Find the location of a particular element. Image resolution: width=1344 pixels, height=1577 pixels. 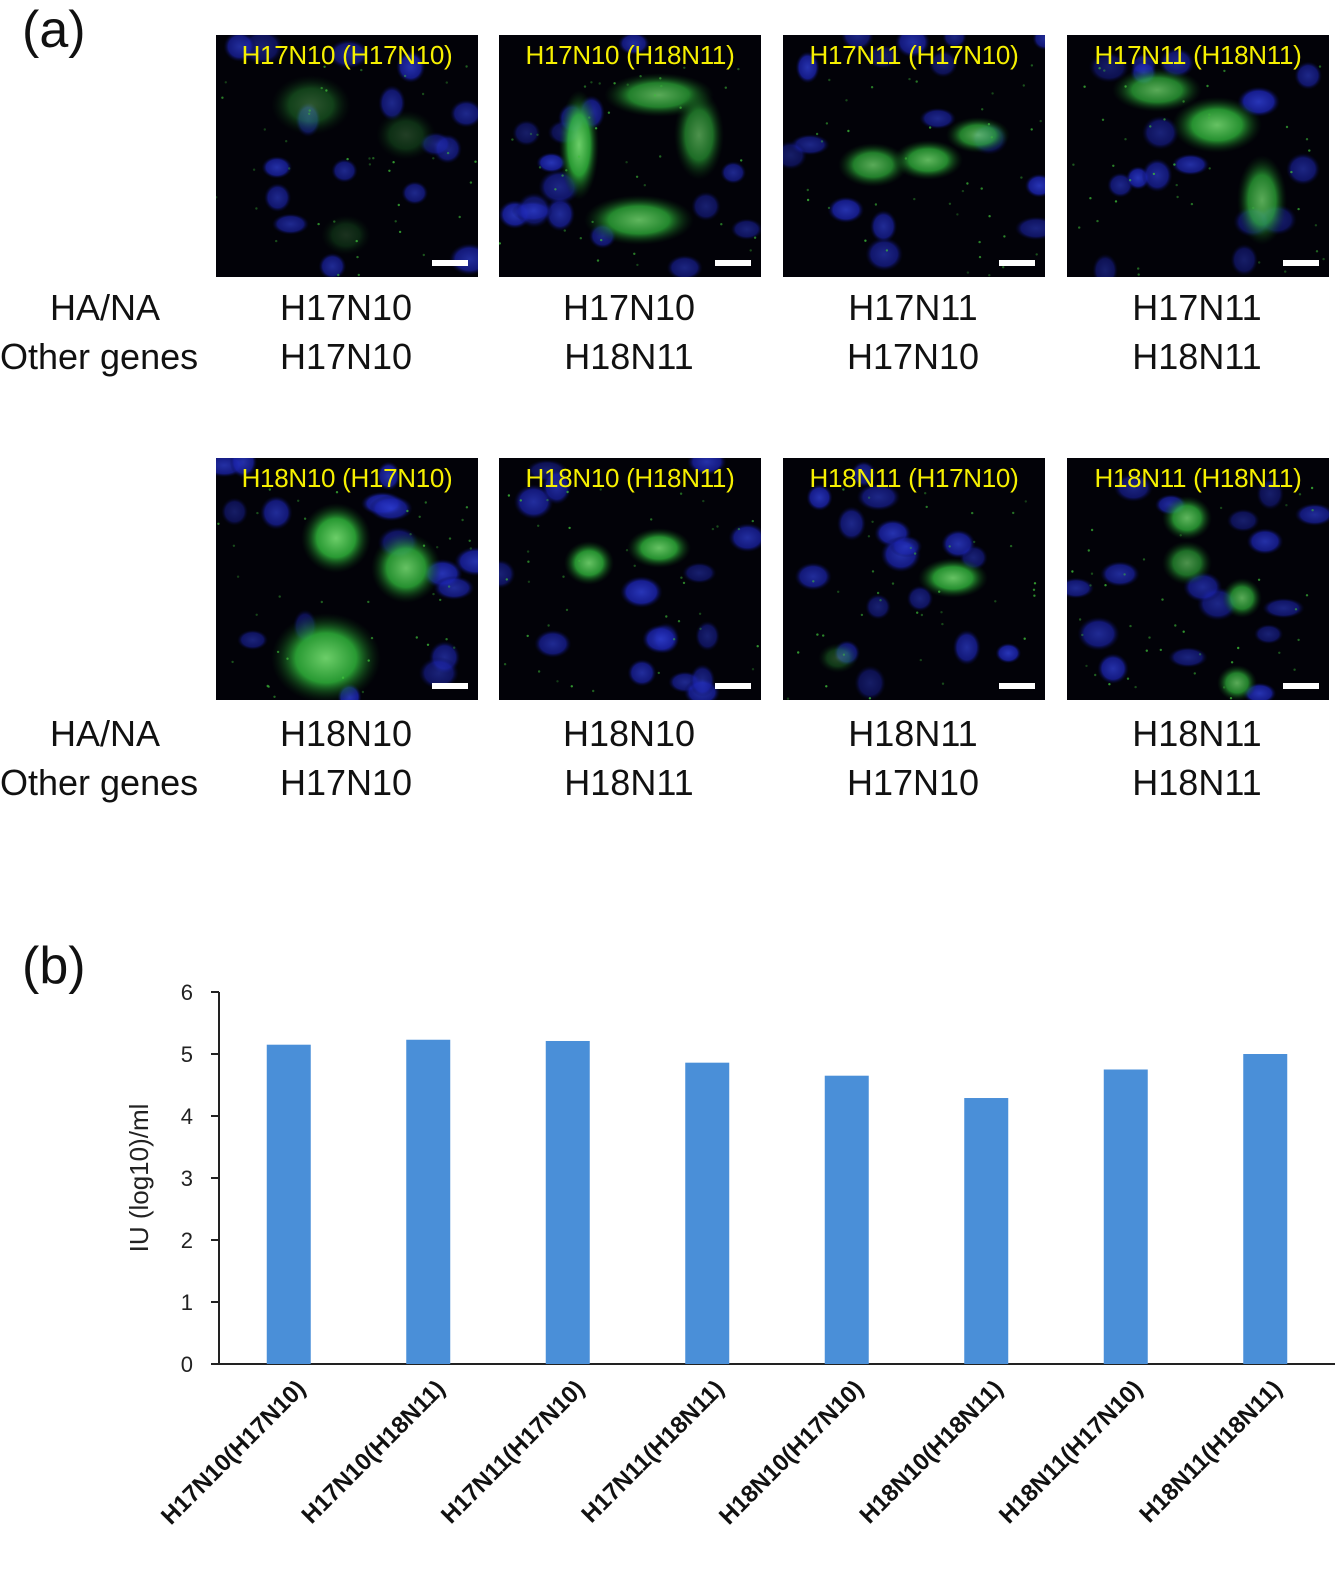

micrograph-title: H17N10 (H18N11) is located at coordinates (630, 55).